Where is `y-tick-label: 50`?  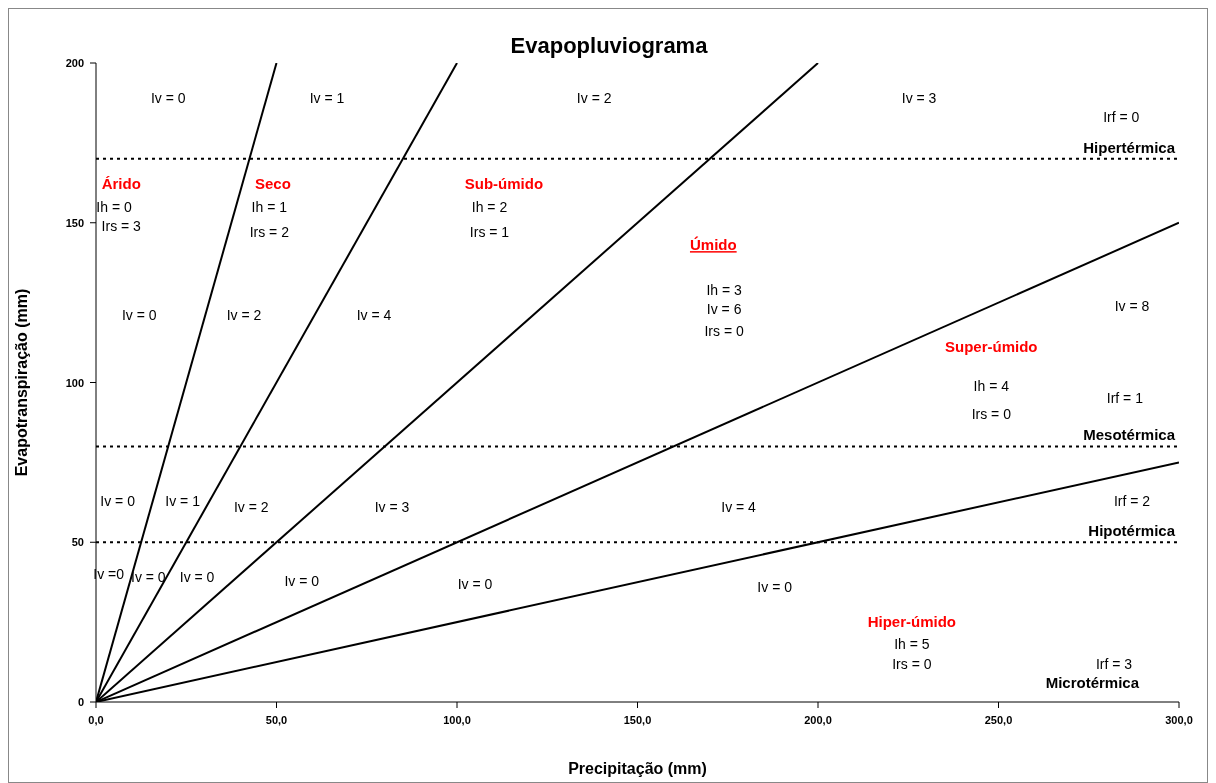
y-tick-label: 50 is located at coordinates (77, 542).